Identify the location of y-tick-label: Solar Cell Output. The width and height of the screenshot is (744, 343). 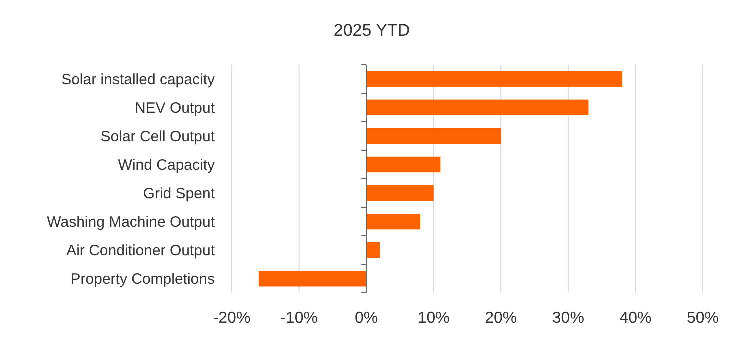
(158, 137).